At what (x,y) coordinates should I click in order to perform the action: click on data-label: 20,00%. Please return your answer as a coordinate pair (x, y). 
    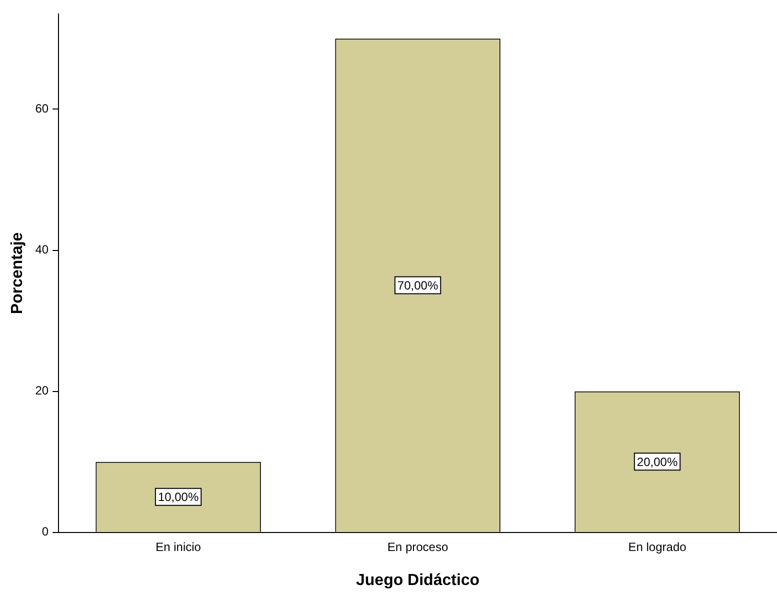
    Looking at the image, I should click on (657, 461).